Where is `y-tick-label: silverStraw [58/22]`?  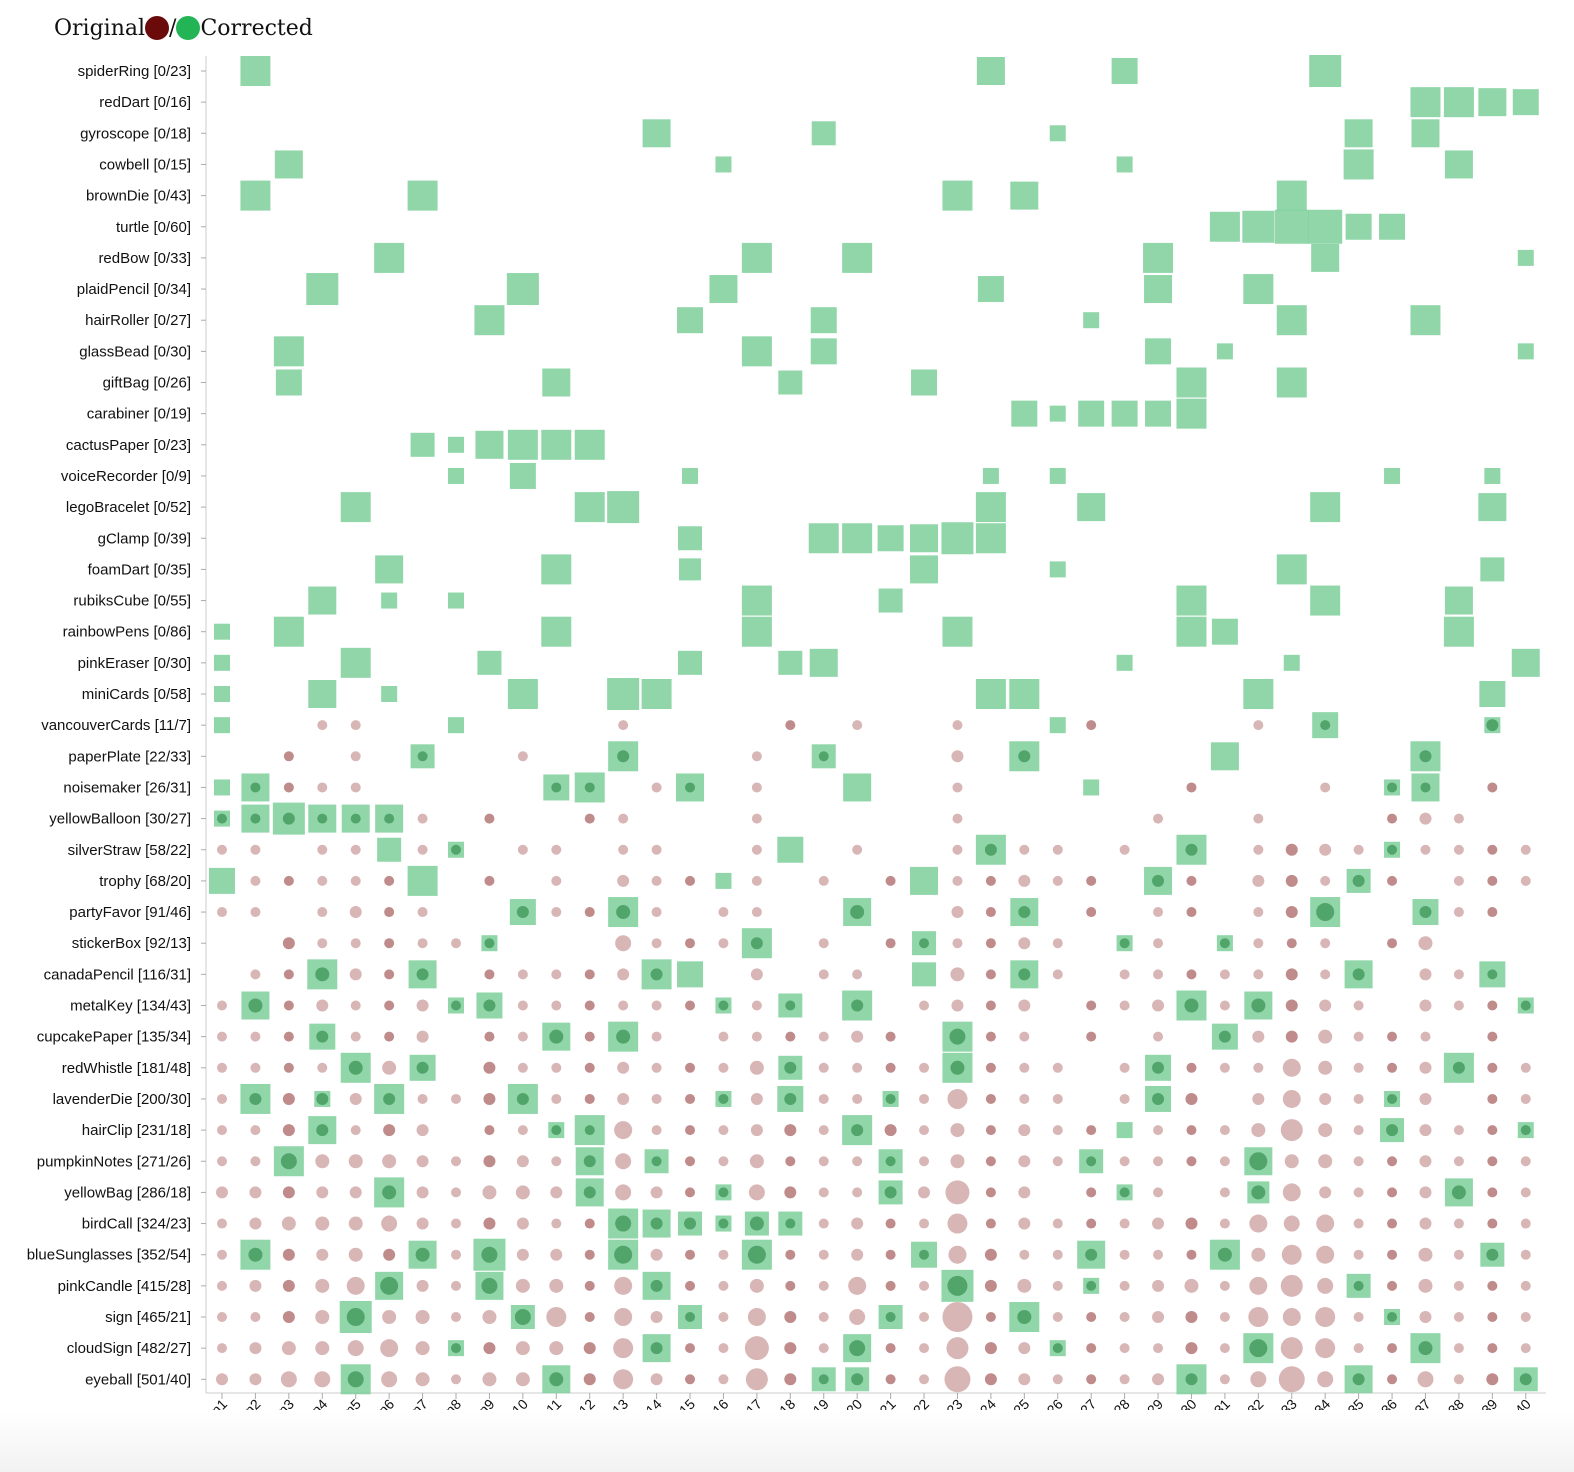
y-tick-label: silverStraw [58/22] is located at coordinates (129, 850).